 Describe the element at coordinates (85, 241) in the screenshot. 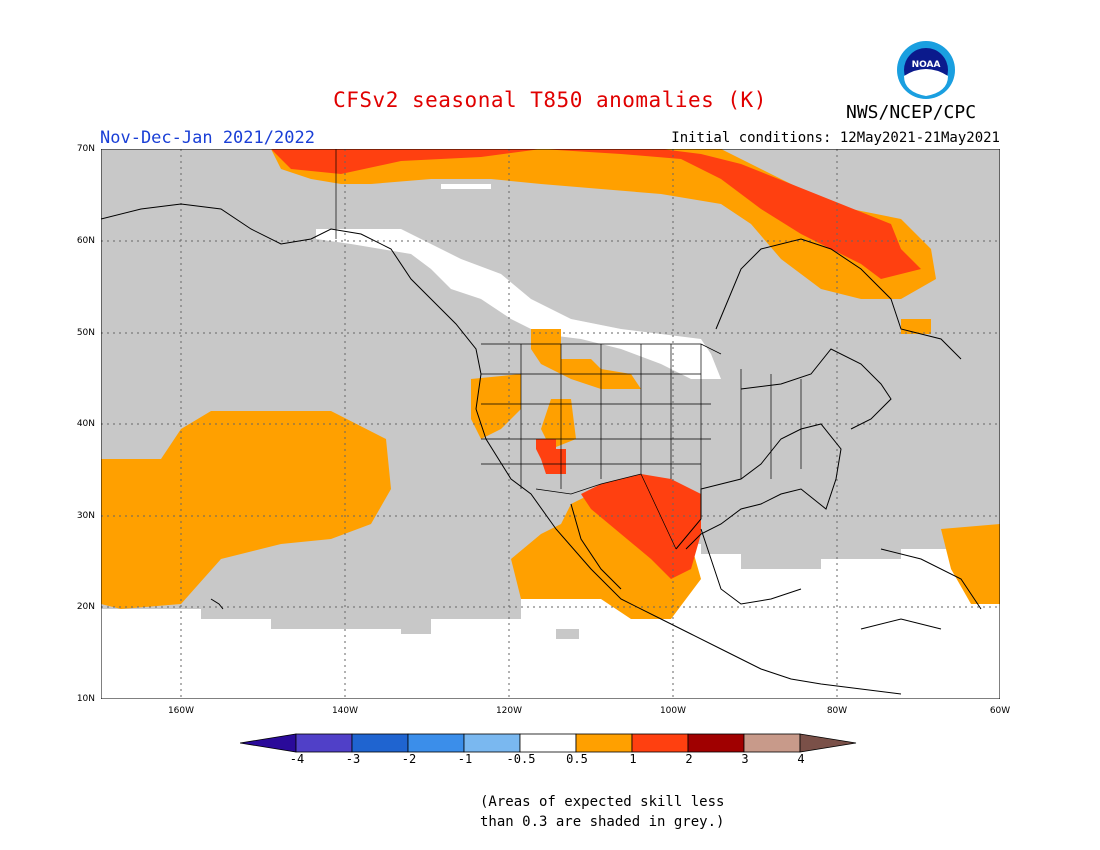

I see `lat-label: 60N` at that location.